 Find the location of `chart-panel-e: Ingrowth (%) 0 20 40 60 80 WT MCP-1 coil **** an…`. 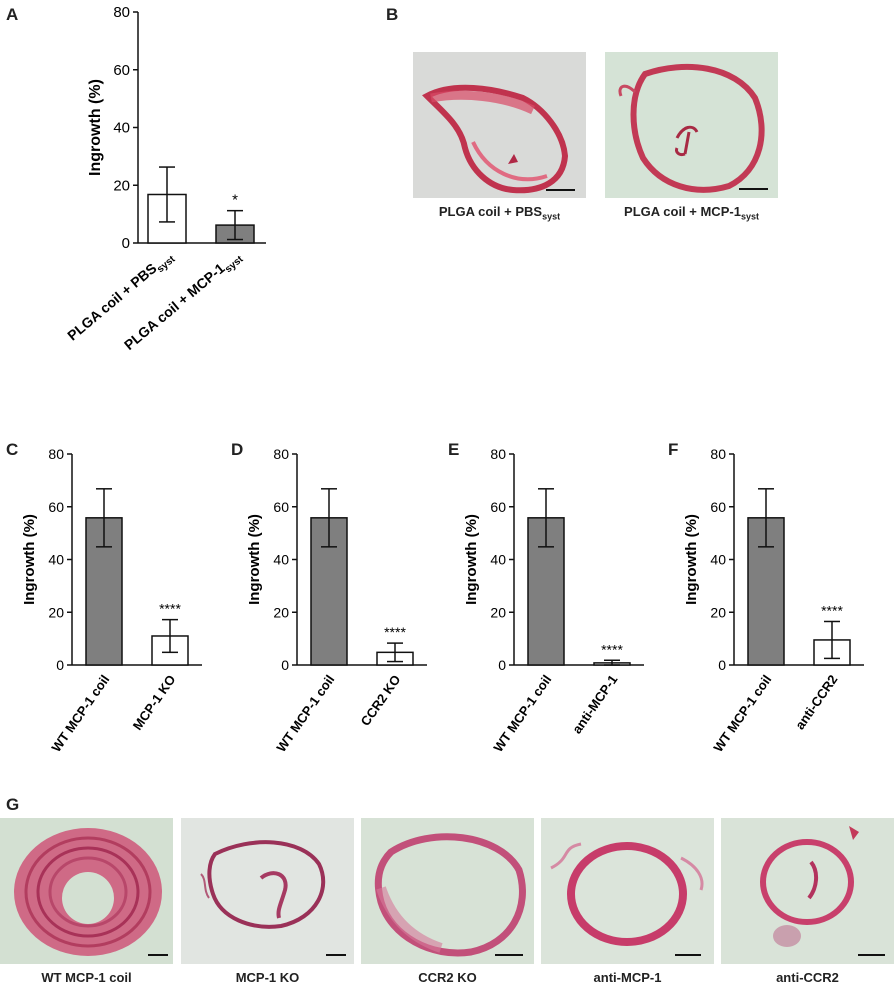

chart-panel-e: Ingrowth (%) 0 20 40 60 80 WT MCP-1 coil **** an… is located at coordinates (553, 600).